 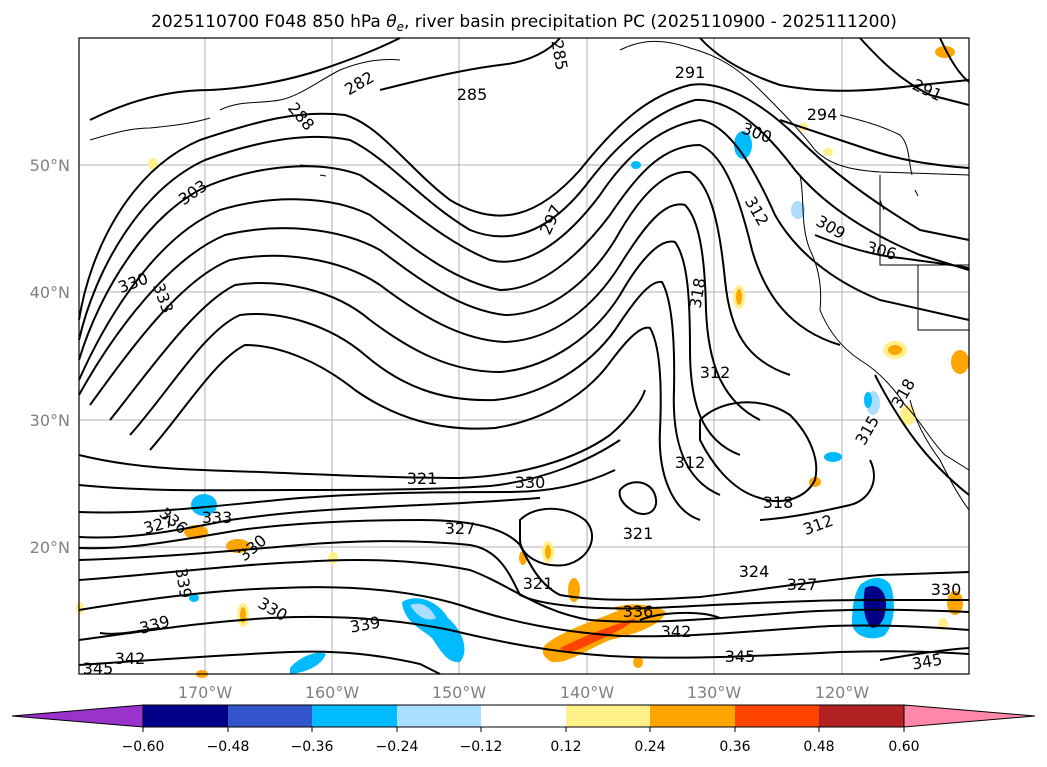 I want to click on contour-label: 333, so click(x=217, y=517).